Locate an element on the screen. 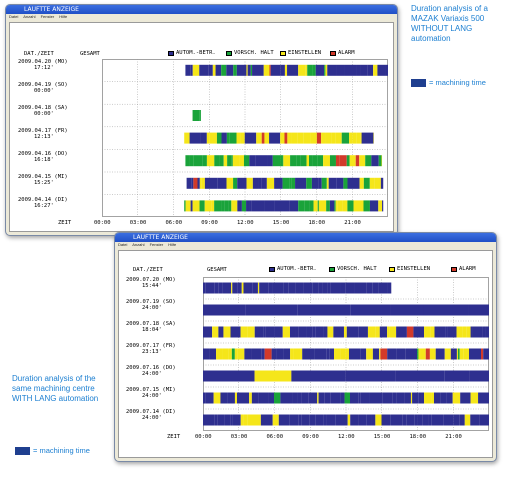  row-date: 2009.07.15 (MI) is located at coordinates (151, 390).